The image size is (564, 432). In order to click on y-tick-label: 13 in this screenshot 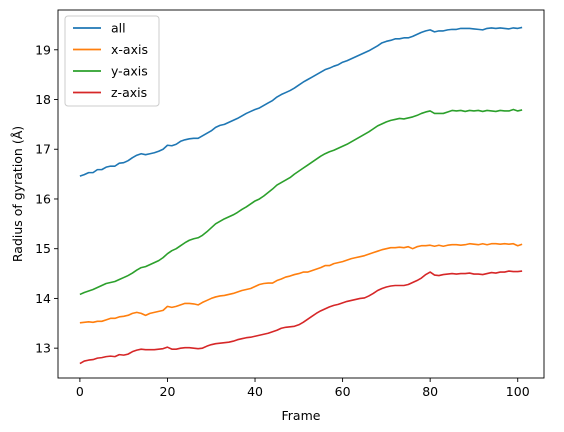, I will do `click(43, 348)`.